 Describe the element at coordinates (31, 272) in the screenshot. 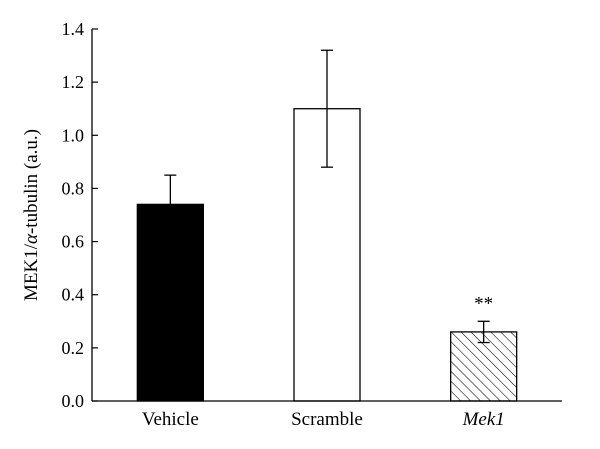

I see `y-axis-title-part: MEK1/` at that location.